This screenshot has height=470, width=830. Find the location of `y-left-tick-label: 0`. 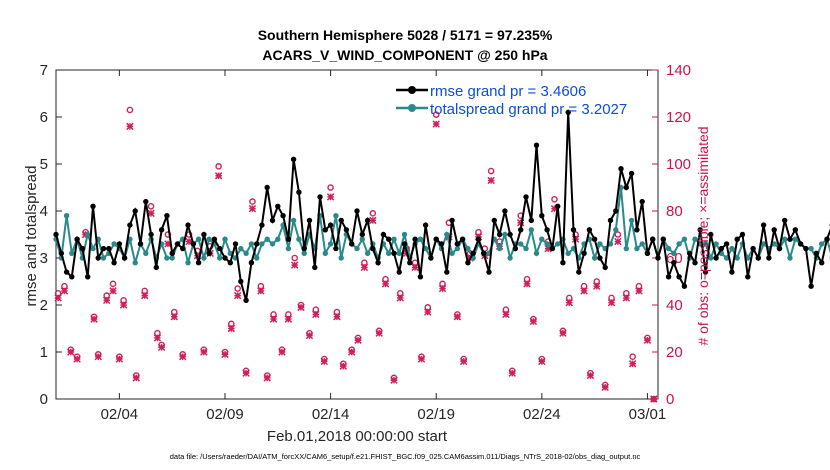

y-left-tick-label: 0 is located at coordinates (44, 399).